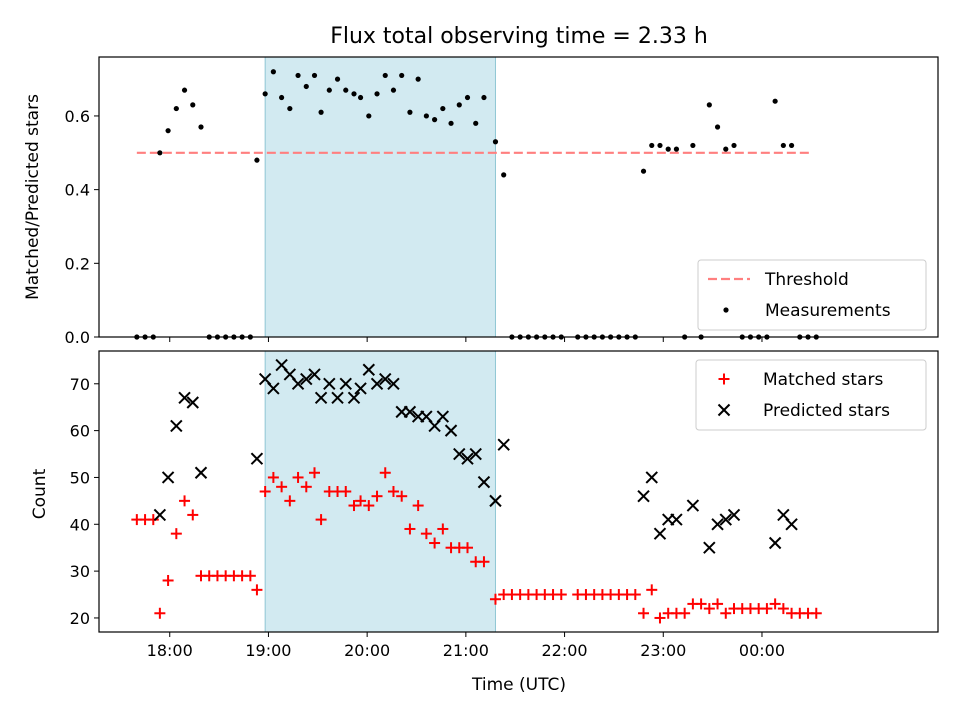 This screenshot has width=960, height=720. Describe the element at coordinates (518, 685) in the screenshot. I see `x-axis-label: Time (UTC)` at that location.